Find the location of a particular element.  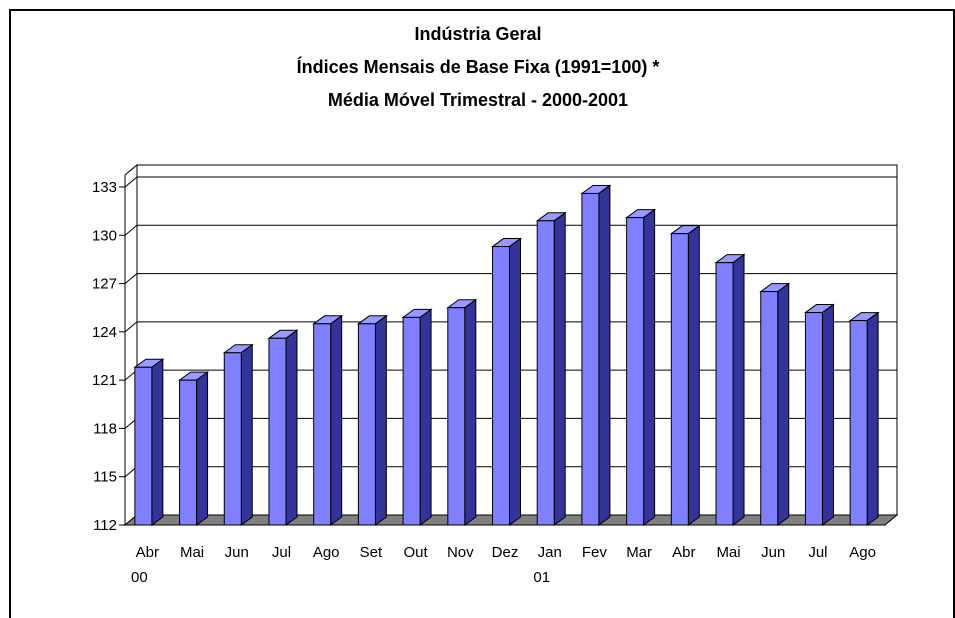

chart-subtitle: Média Móvel Trimestral - 2000-2001 is located at coordinates (478, 100).